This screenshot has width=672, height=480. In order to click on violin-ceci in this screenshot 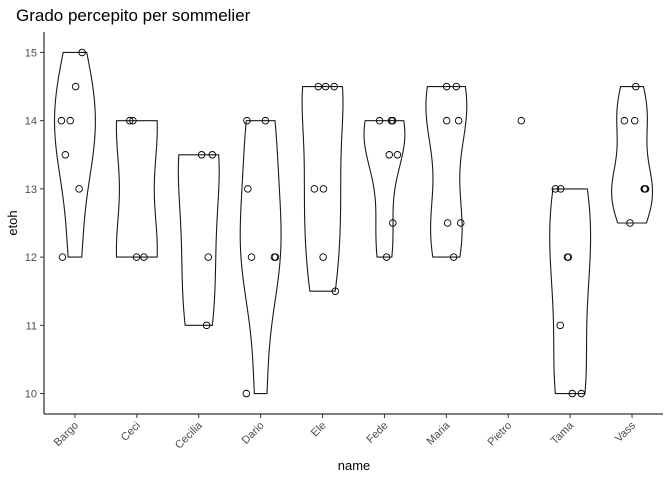, I will do `click(136, 189)`.